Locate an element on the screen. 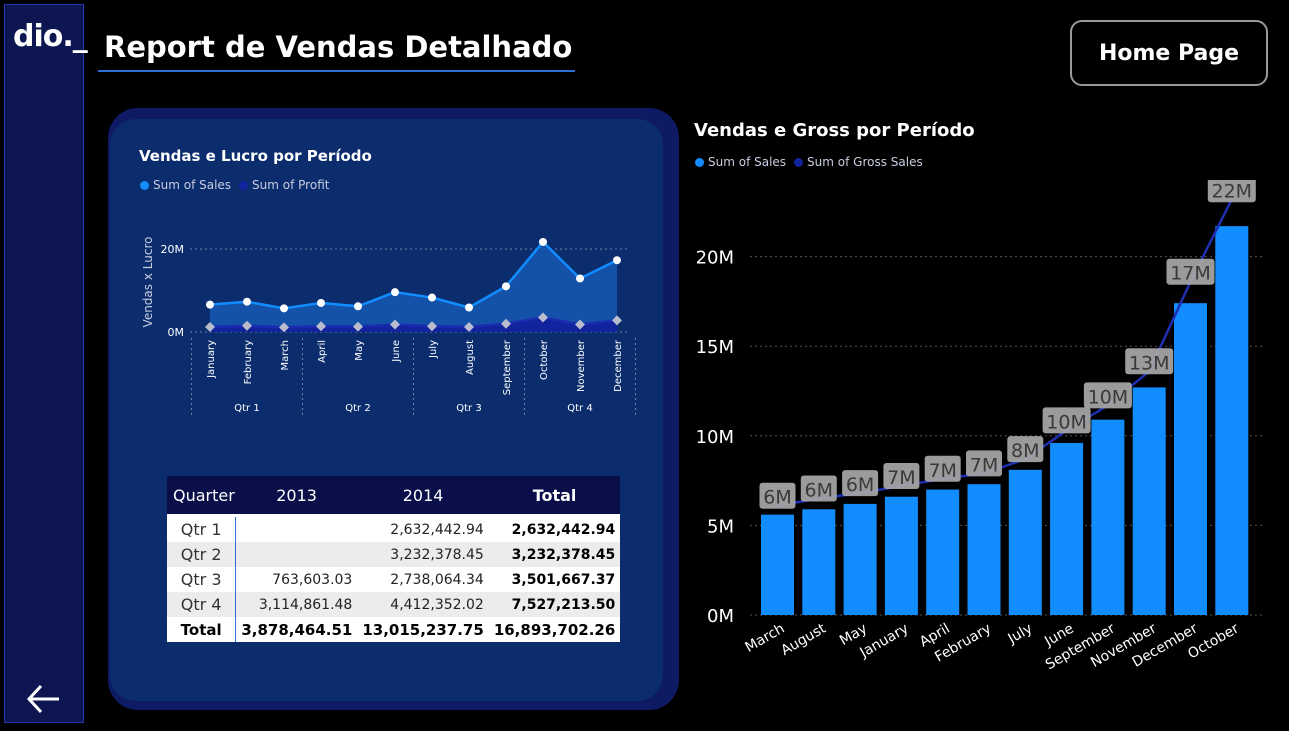 This screenshot has width=1289, height=731. header-quarter: Quarter is located at coordinates (201, 495).